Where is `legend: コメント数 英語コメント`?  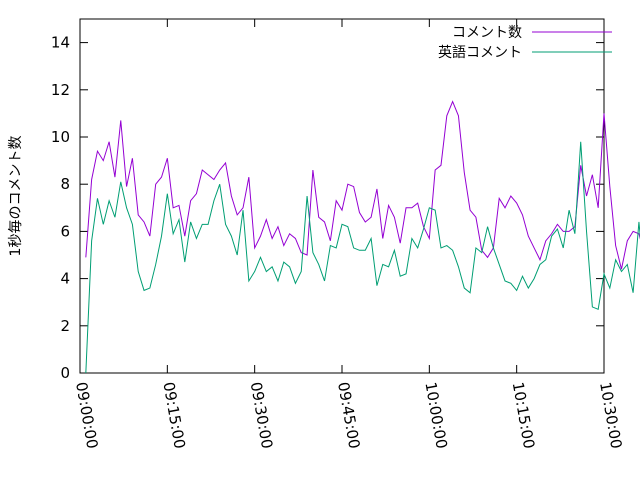 legend: コメント数 英語コメント is located at coordinates (525, 43).